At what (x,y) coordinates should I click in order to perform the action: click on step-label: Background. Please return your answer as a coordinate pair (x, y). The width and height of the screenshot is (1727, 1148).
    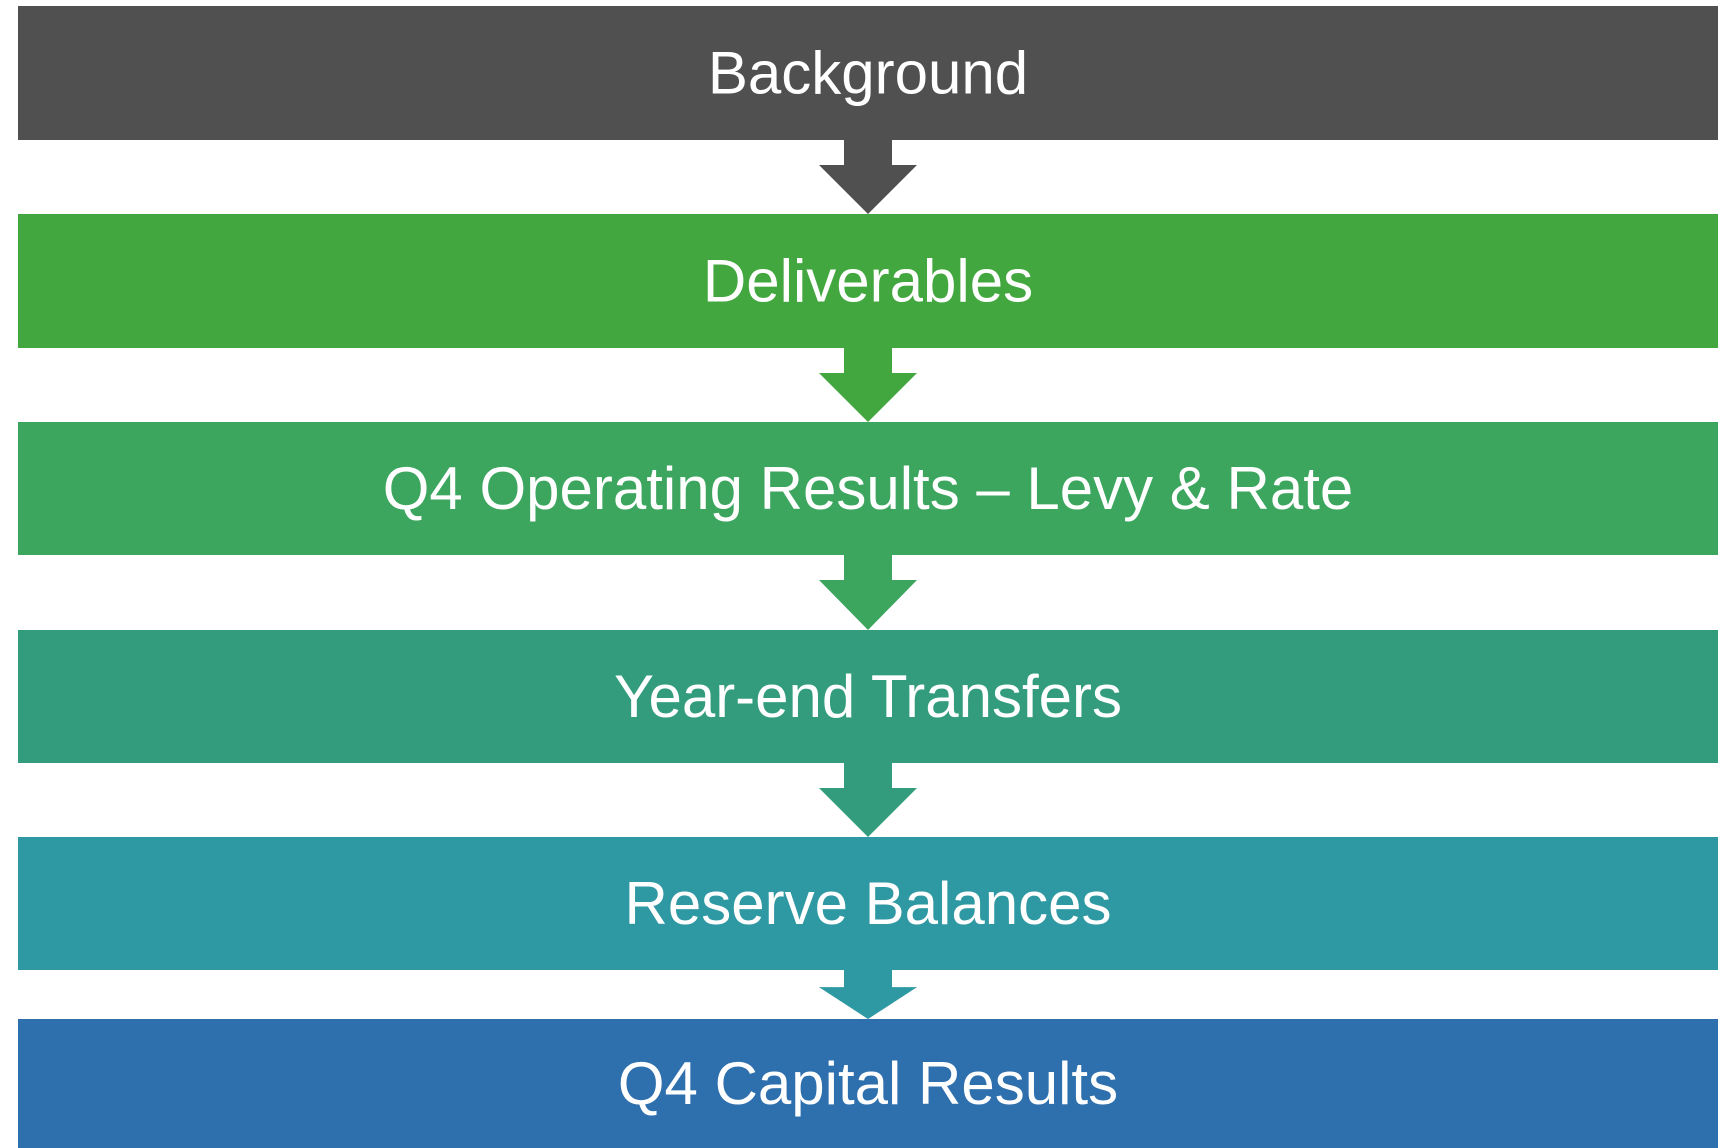
    Looking at the image, I should click on (868, 73).